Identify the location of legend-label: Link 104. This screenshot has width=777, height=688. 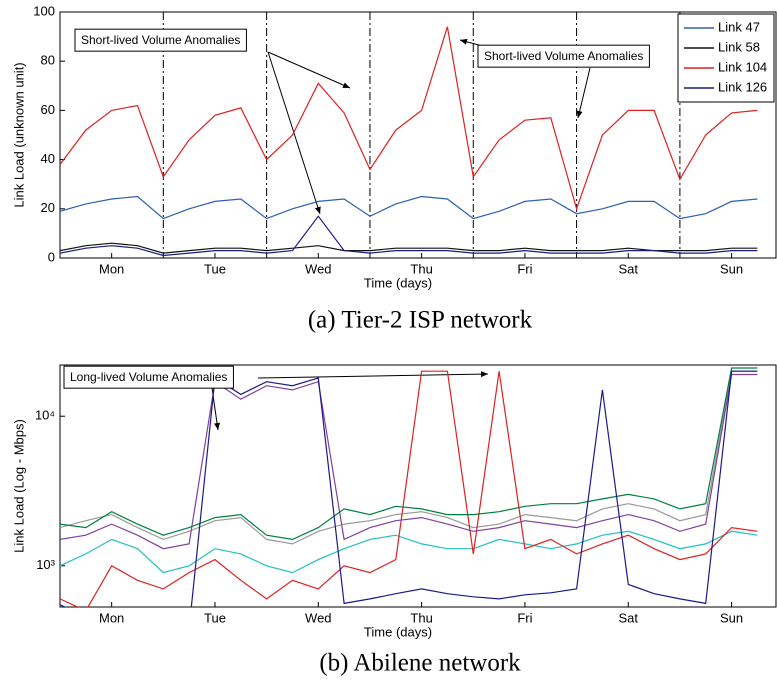
(742, 66).